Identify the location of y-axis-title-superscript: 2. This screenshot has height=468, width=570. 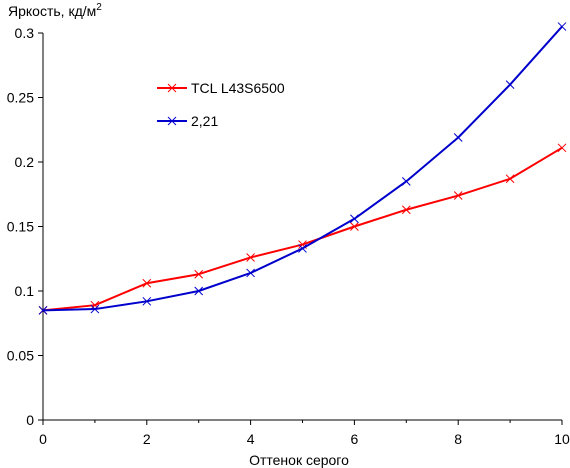
(99, 7).